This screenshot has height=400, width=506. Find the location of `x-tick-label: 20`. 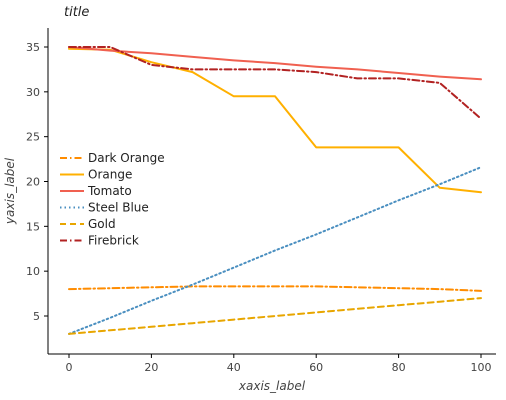

x-tick-label: 20 is located at coordinates (151, 367).